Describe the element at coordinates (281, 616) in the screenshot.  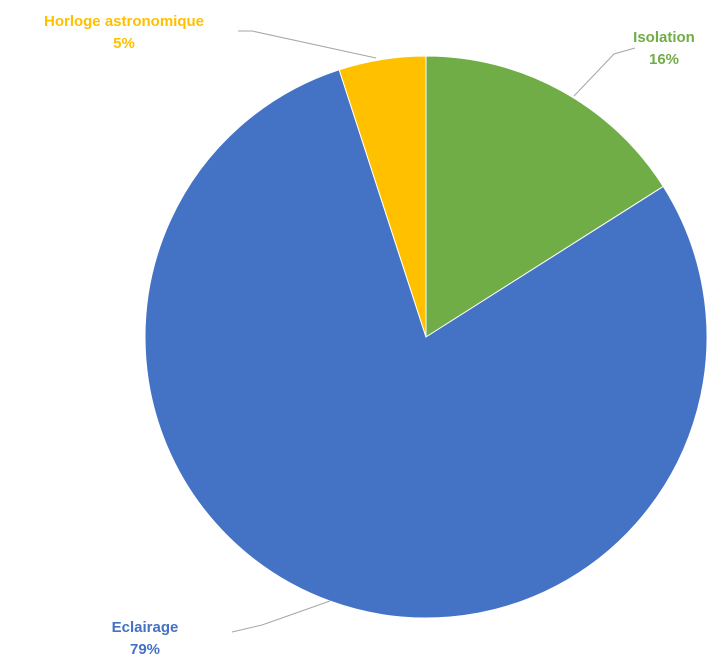
I see `leader-line-eclairage` at that location.